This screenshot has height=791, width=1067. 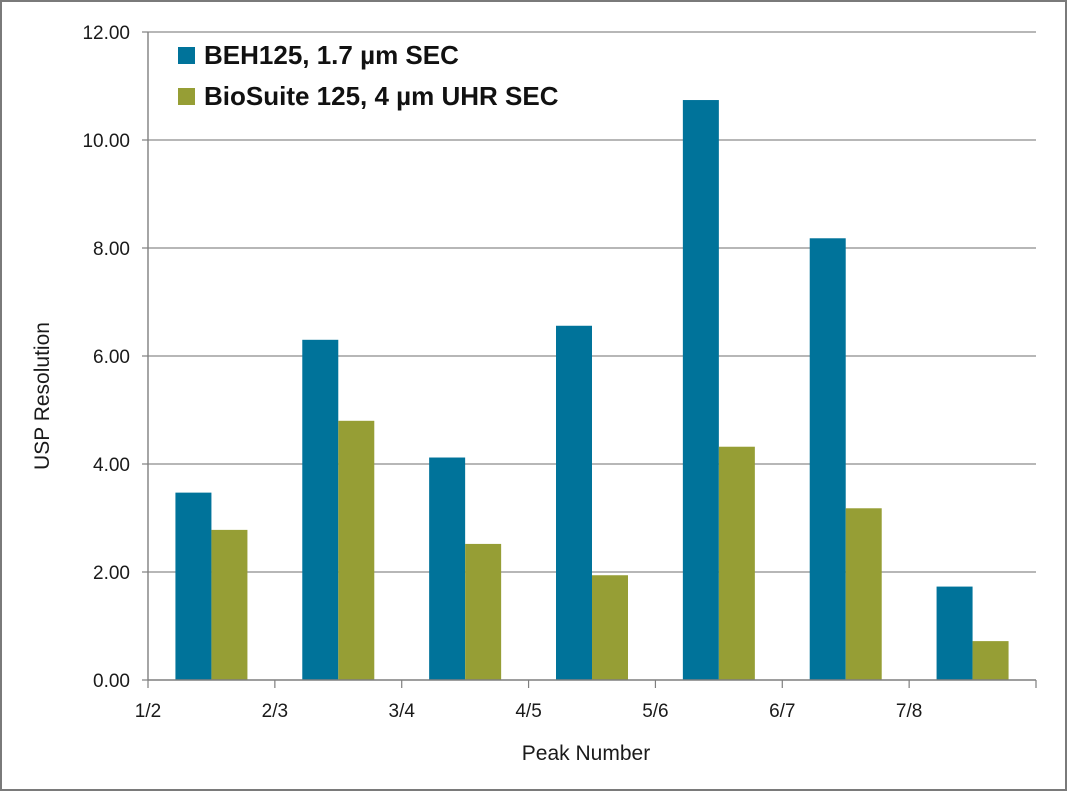 I want to click on y-tick-label: 0.00, so click(x=111, y=681).